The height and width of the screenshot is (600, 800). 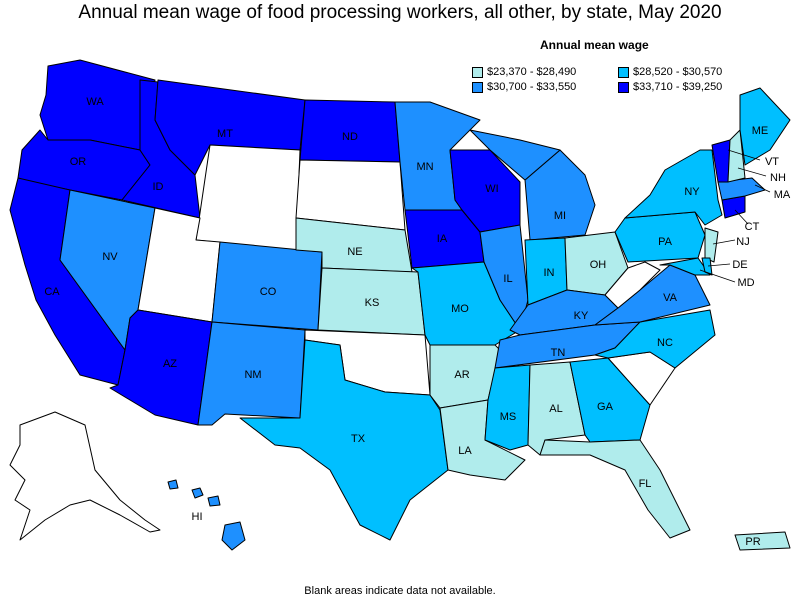 I want to click on label-CA: CA, so click(x=52, y=292).